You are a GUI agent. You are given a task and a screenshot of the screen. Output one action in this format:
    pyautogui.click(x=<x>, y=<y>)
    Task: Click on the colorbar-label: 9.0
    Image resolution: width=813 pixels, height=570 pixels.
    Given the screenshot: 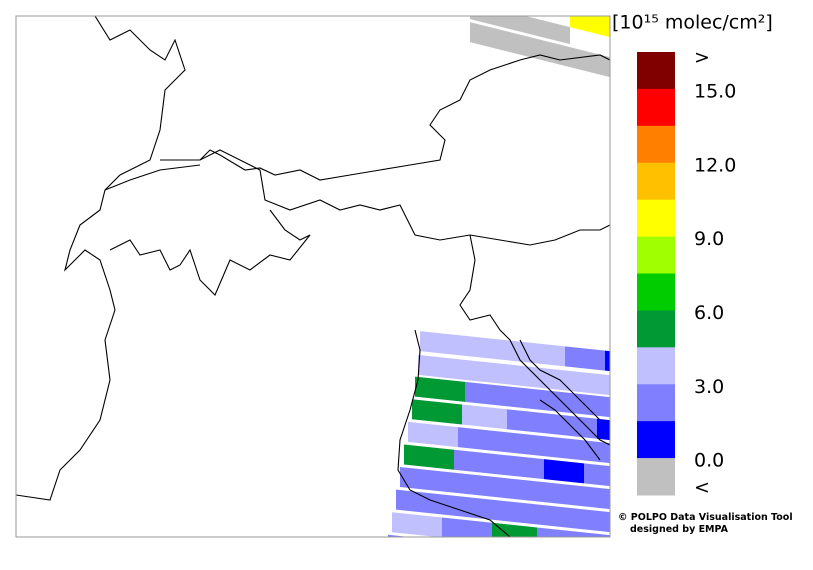 What is the action you would take?
    pyautogui.click(x=709, y=239)
    